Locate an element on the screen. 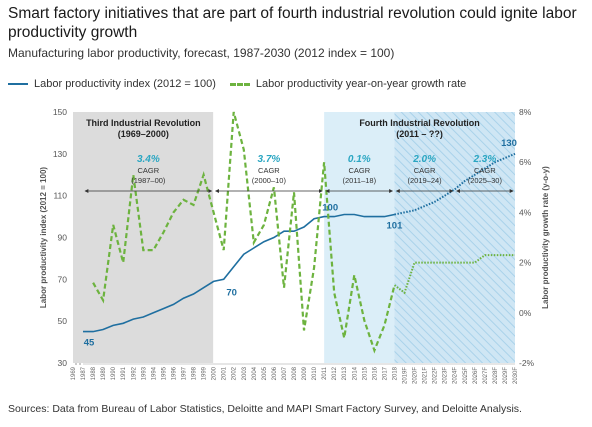 This screenshot has height=427, width=592. cagr-period: (2000–10) is located at coordinates (269, 180).